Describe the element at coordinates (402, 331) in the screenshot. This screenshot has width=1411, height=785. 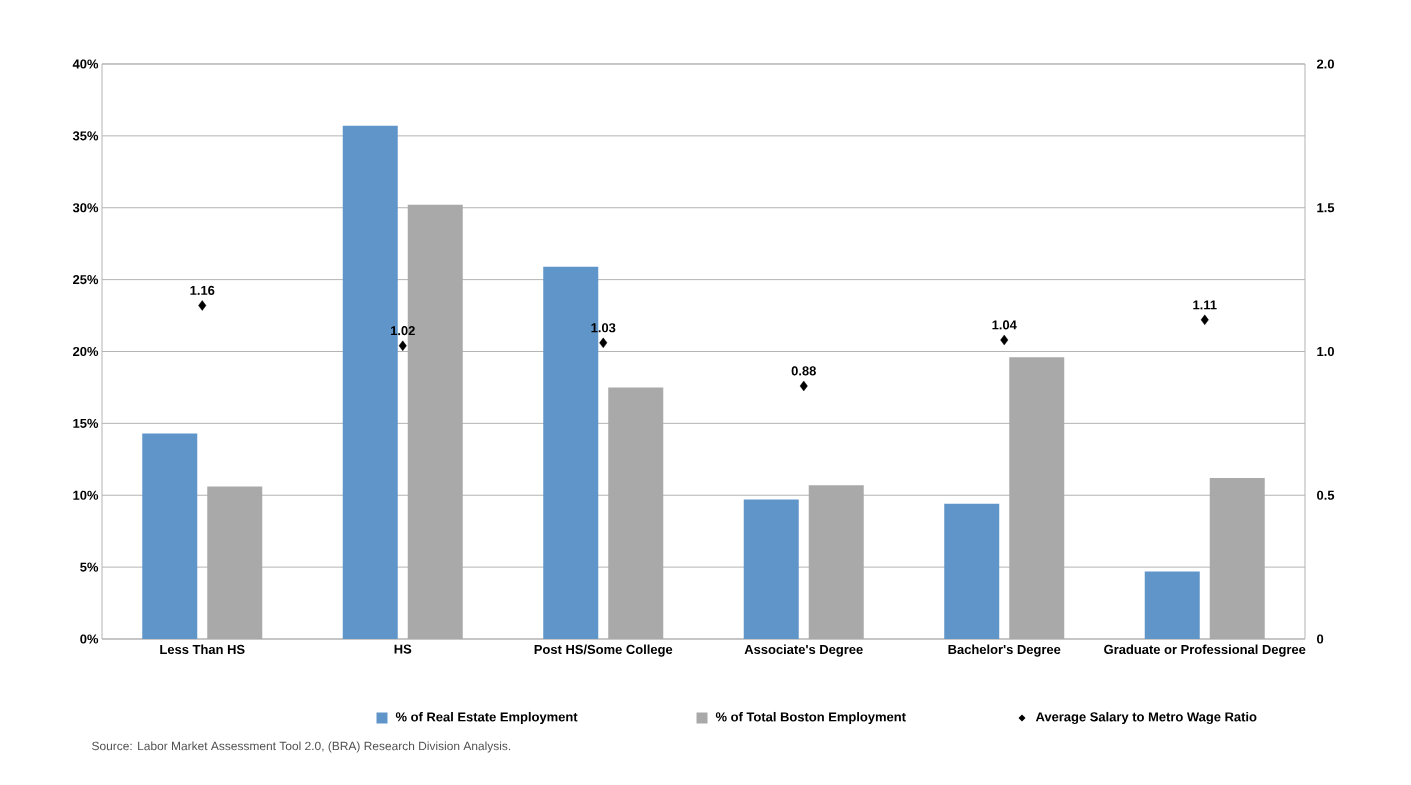
I see `data-label: 1.02` at that location.